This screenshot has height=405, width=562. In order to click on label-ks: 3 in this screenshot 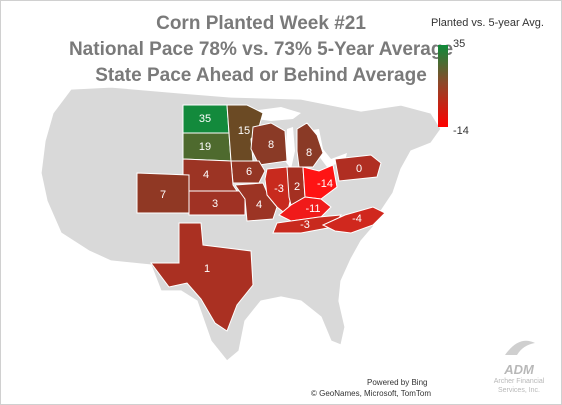, I will do `click(215, 204)`.